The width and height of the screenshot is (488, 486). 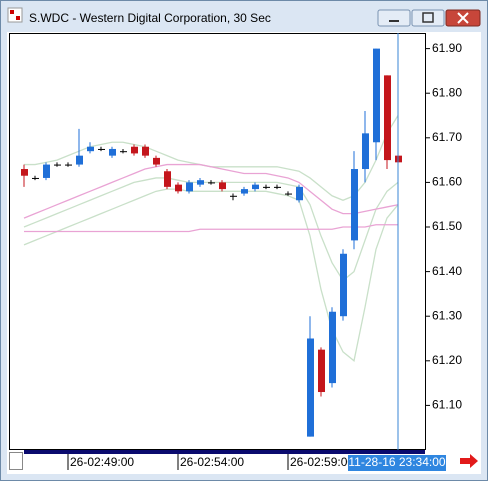 I want to click on cursor-label: 11-28-16 23:34:00, so click(x=397, y=462).